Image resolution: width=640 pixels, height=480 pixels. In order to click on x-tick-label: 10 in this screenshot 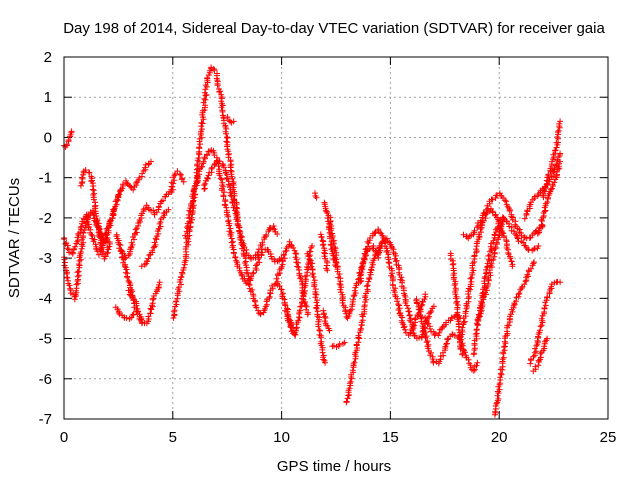, I will do `click(281, 437)`.